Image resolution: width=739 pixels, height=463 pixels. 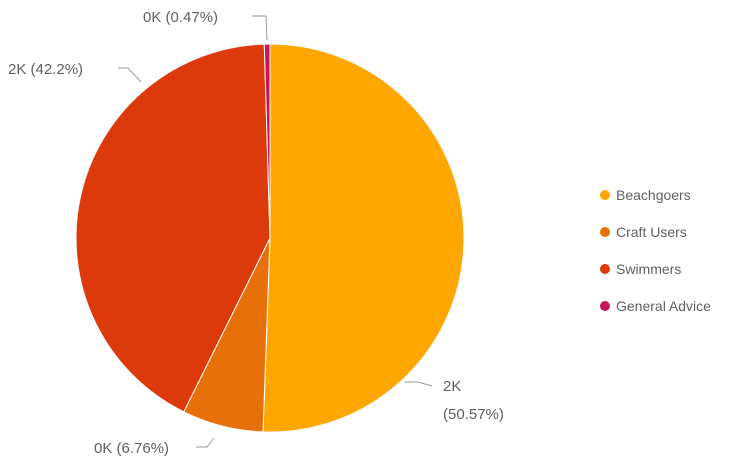 What do you see at coordinates (663, 305) in the screenshot?
I see `legend-label-general-advice: General Advice` at bounding box center [663, 305].